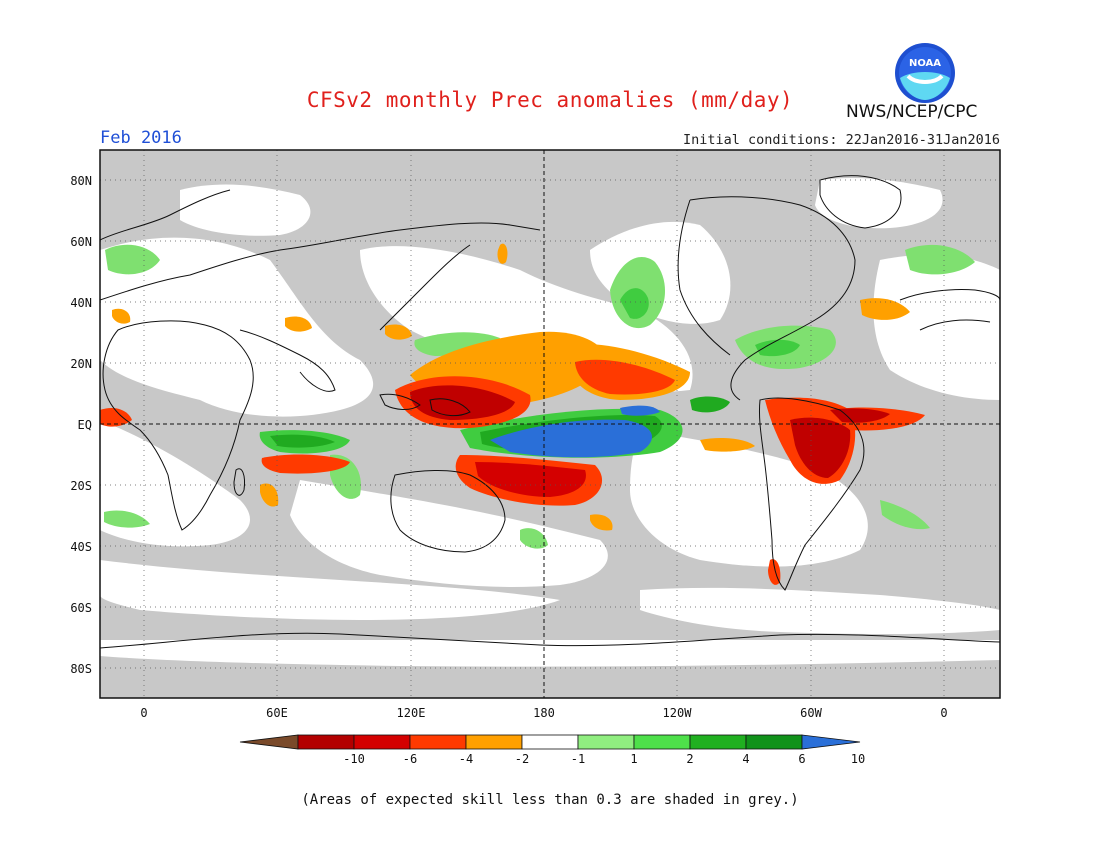 The image size is (1100, 850). I want to click on legend-label: 2, so click(689, 759).